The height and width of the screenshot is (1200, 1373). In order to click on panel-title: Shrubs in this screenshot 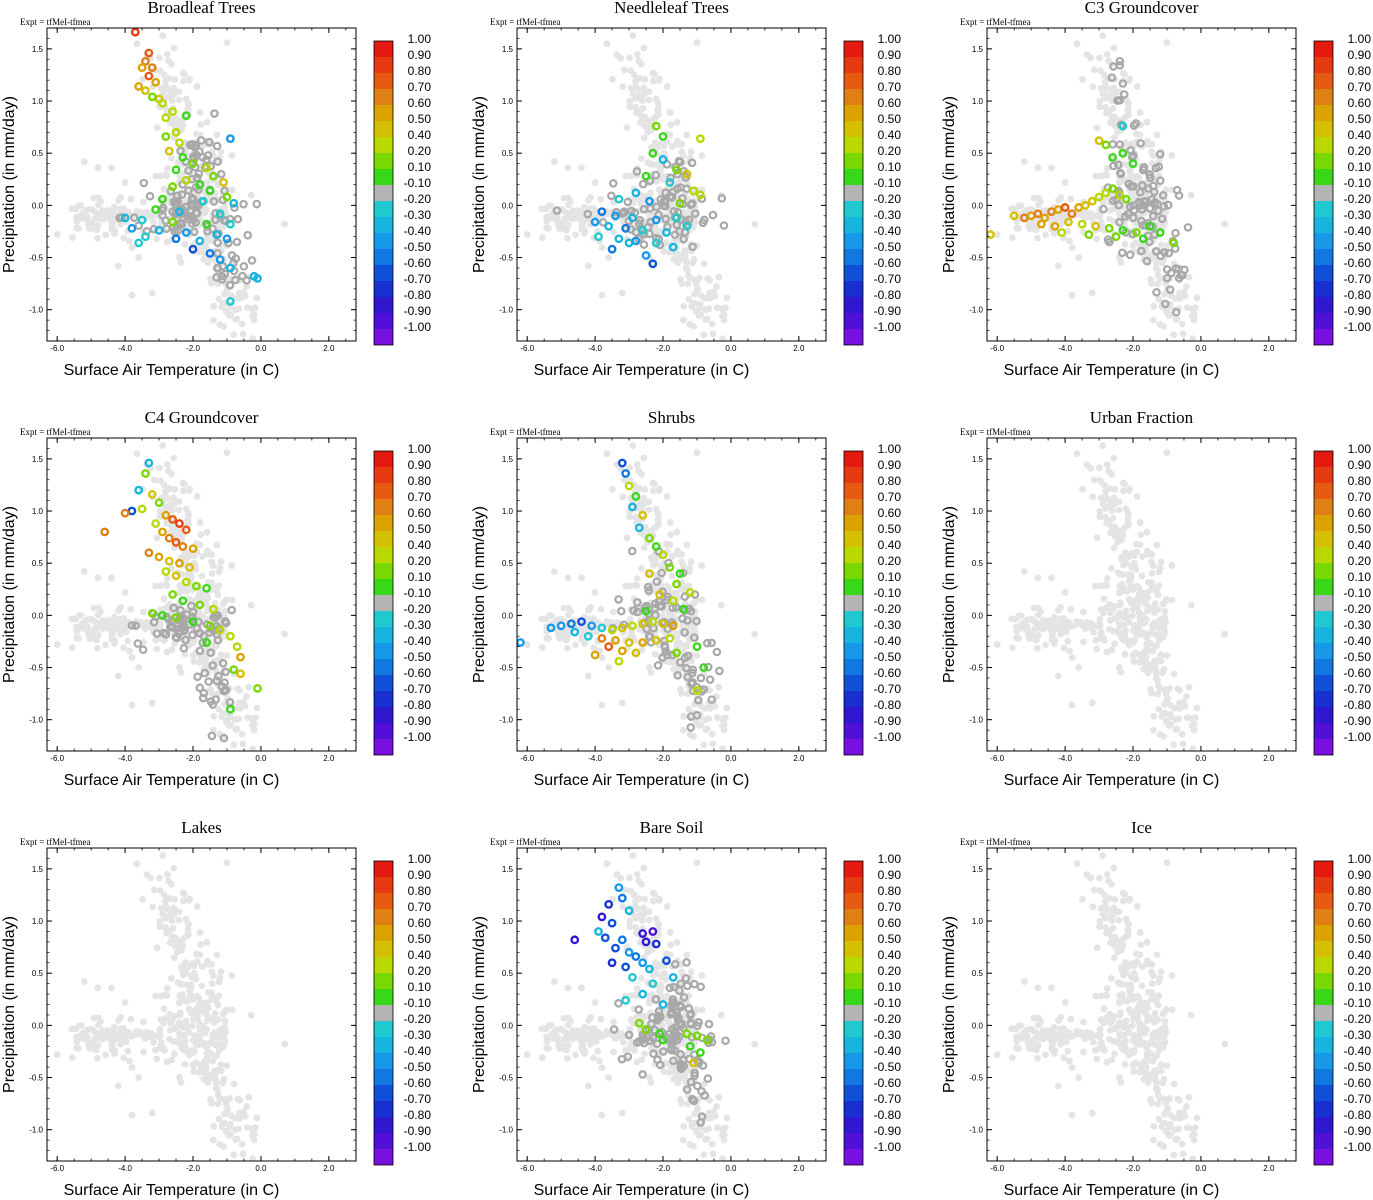, I will do `click(671, 417)`.